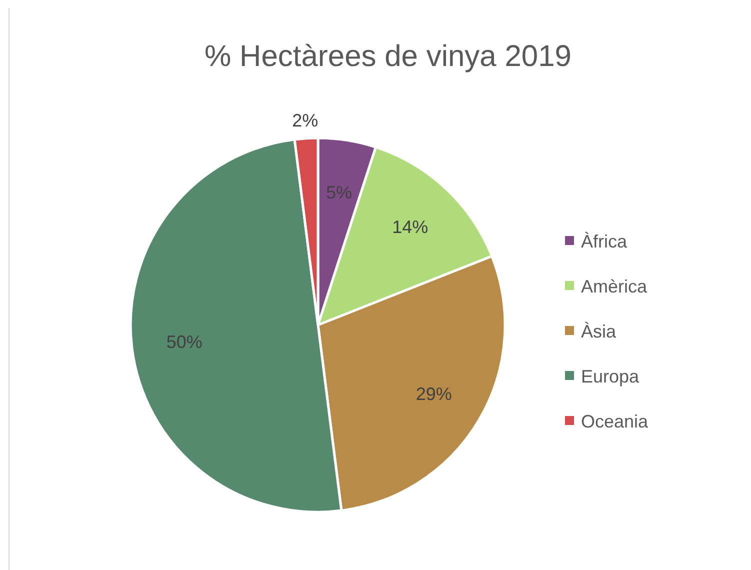 The width and height of the screenshot is (751, 570). What do you see at coordinates (599, 331) in the screenshot?
I see `legend-label: Àsia` at bounding box center [599, 331].